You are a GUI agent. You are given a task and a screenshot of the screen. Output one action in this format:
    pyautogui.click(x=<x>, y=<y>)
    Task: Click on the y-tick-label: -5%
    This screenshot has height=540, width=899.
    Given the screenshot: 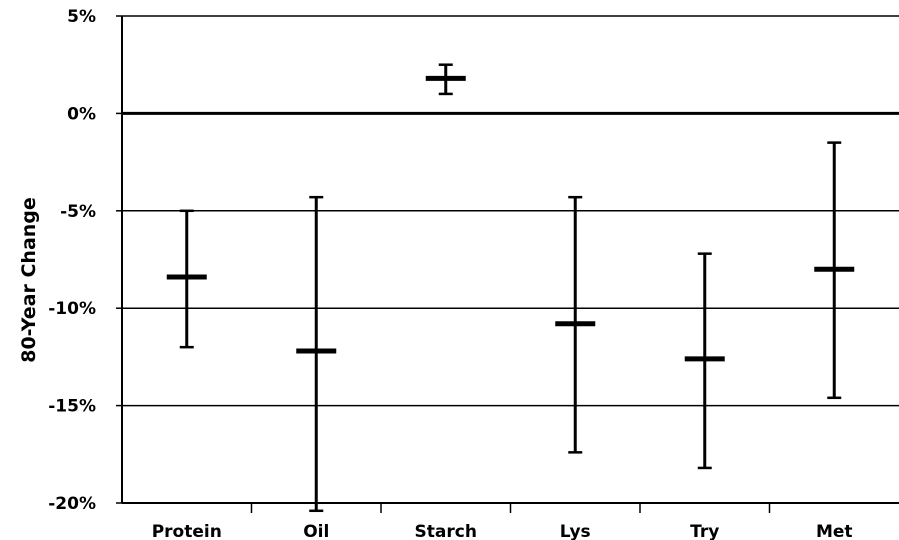 What is the action you would take?
    pyautogui.click(x=78, y=212)
    